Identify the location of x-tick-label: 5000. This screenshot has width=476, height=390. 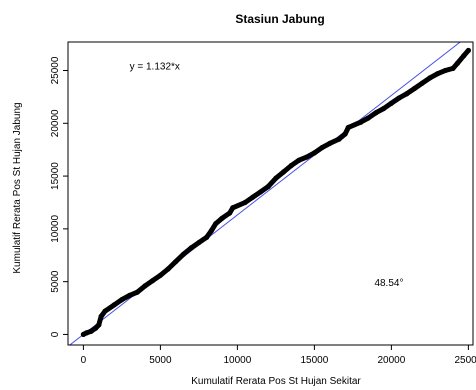
(160, 360).